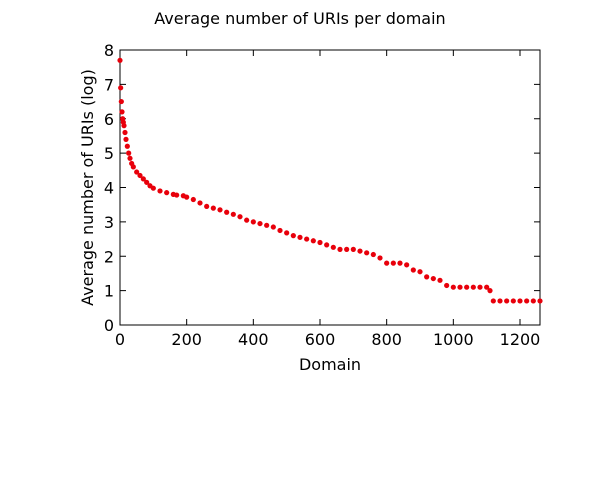  What do you see at coordinates (186, 339) in the screenshot?
I see `x-tick-label: 200` at bounding box center [186, 339].